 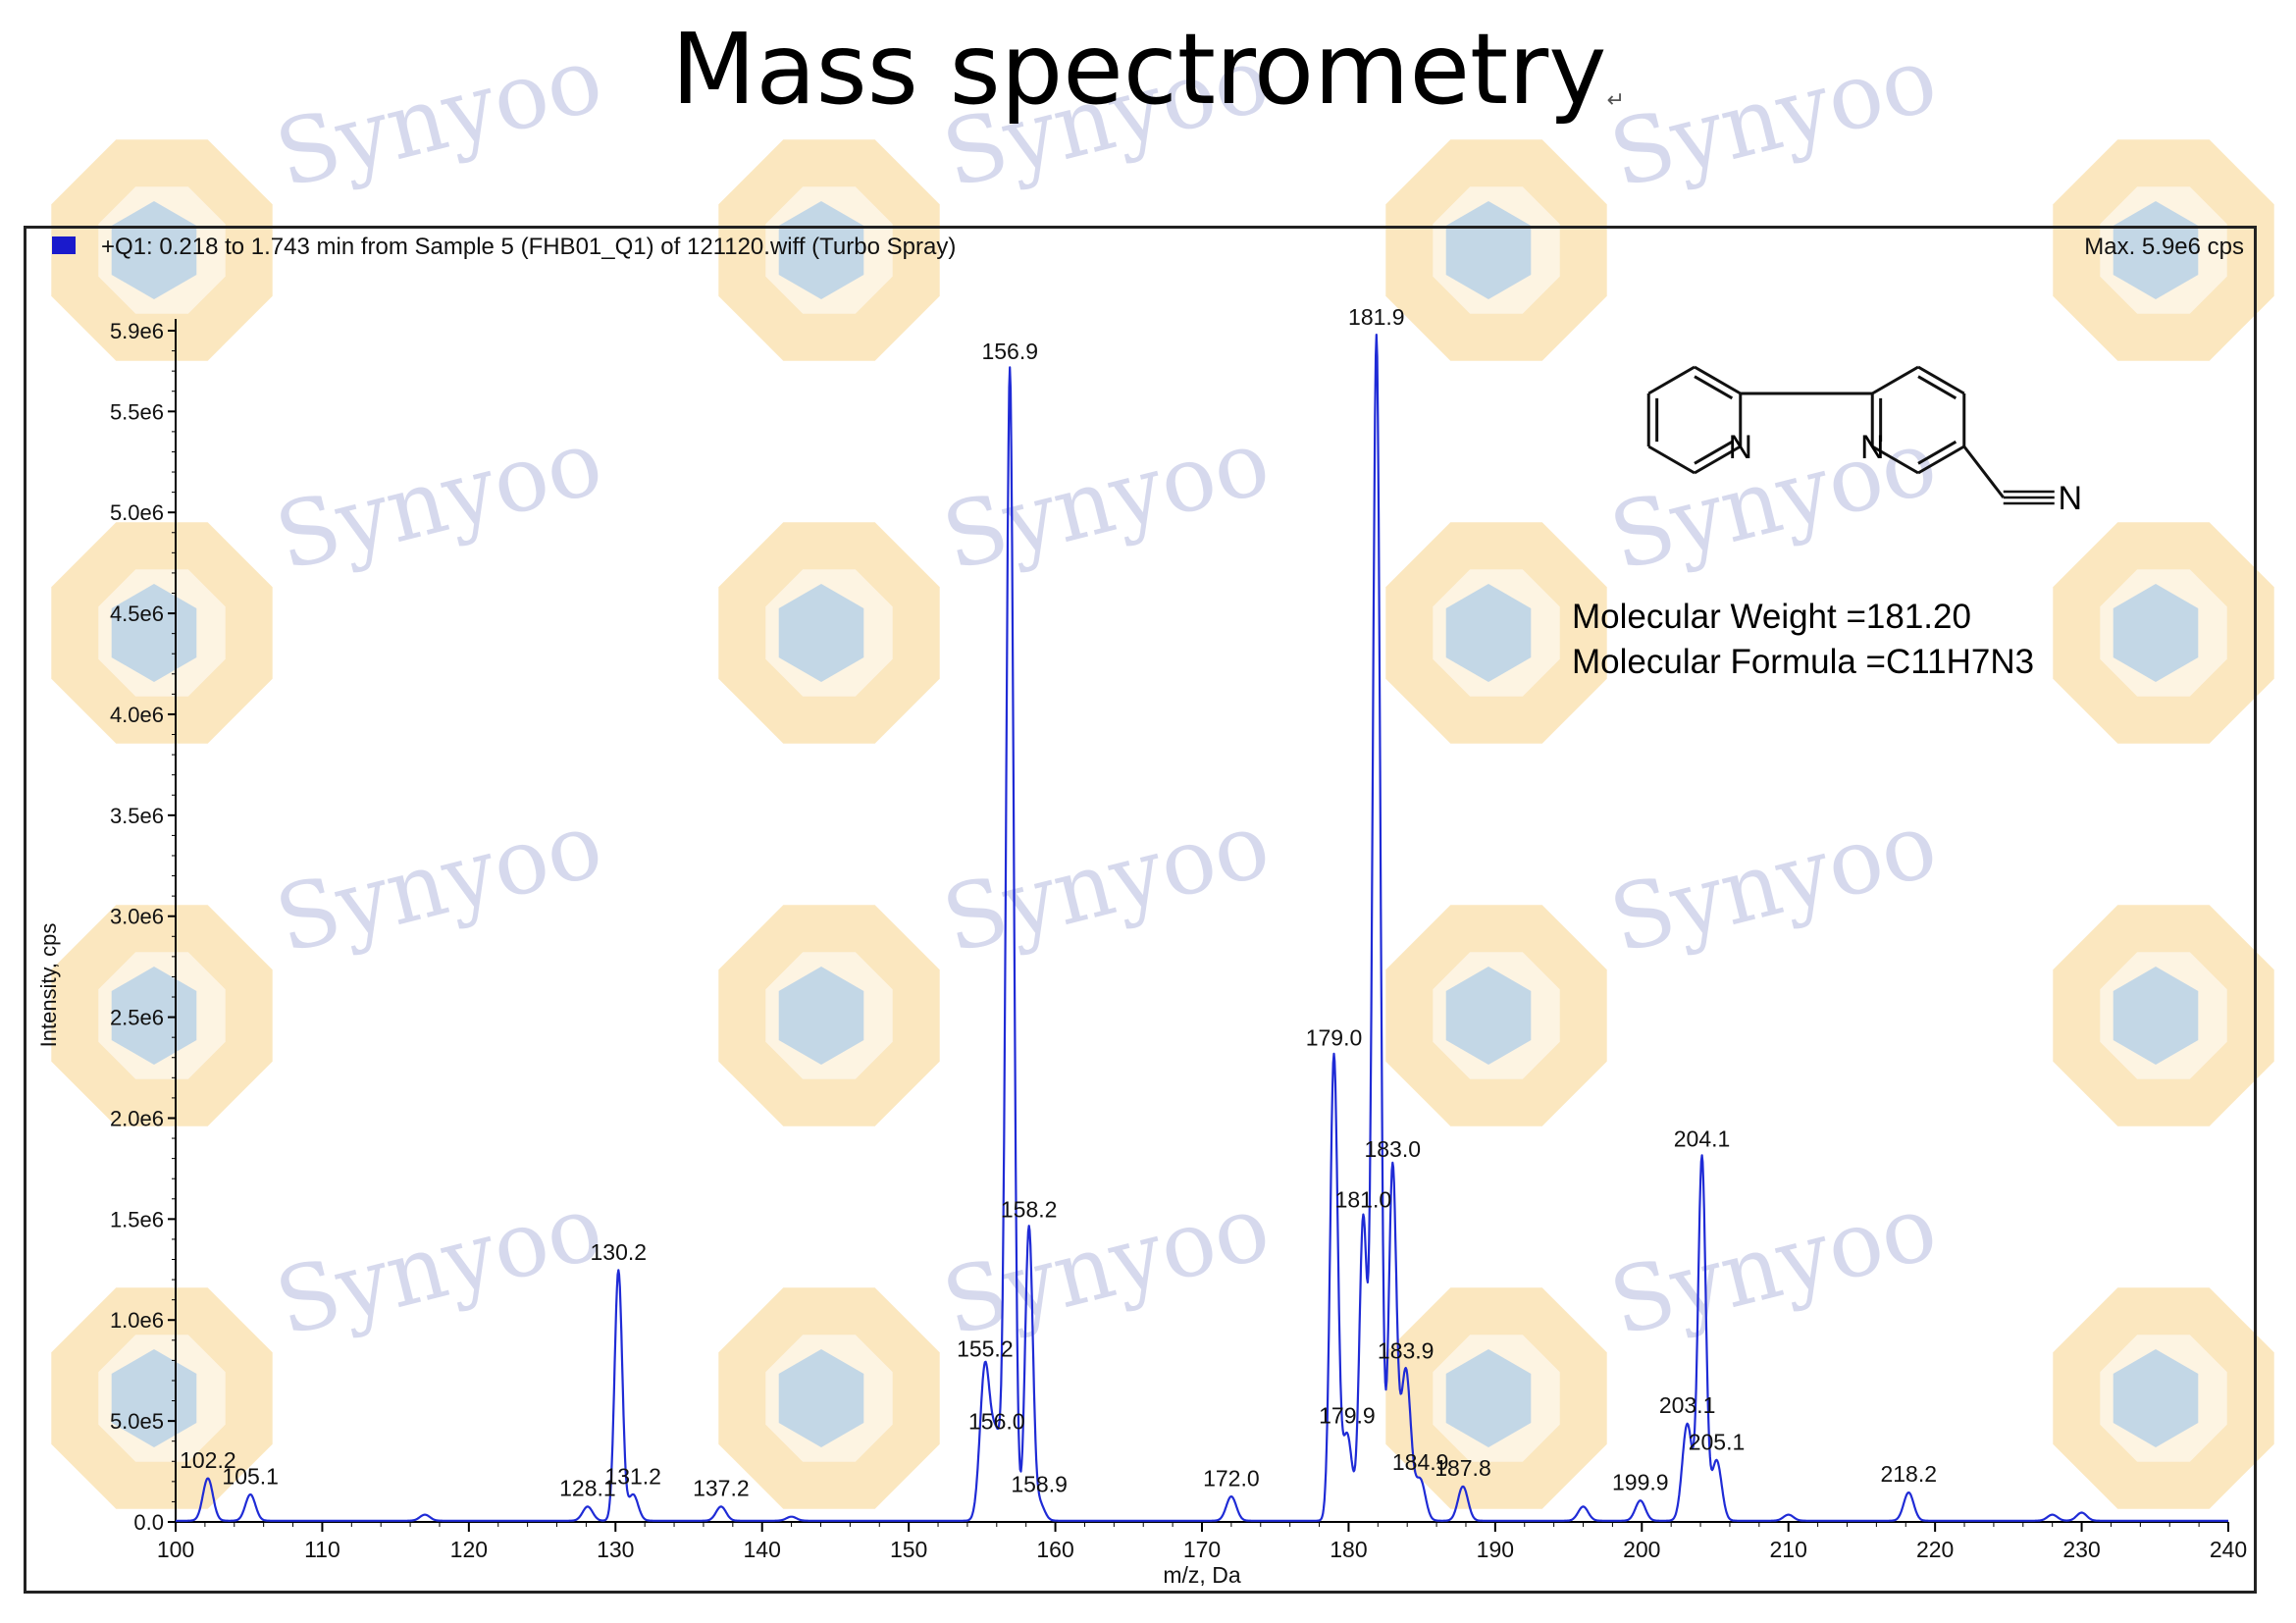 What do you see at coordinates (1687, 1405) in the screenshot?
I see `peak-label: 203.1` at bounding box center [1687, 1405].